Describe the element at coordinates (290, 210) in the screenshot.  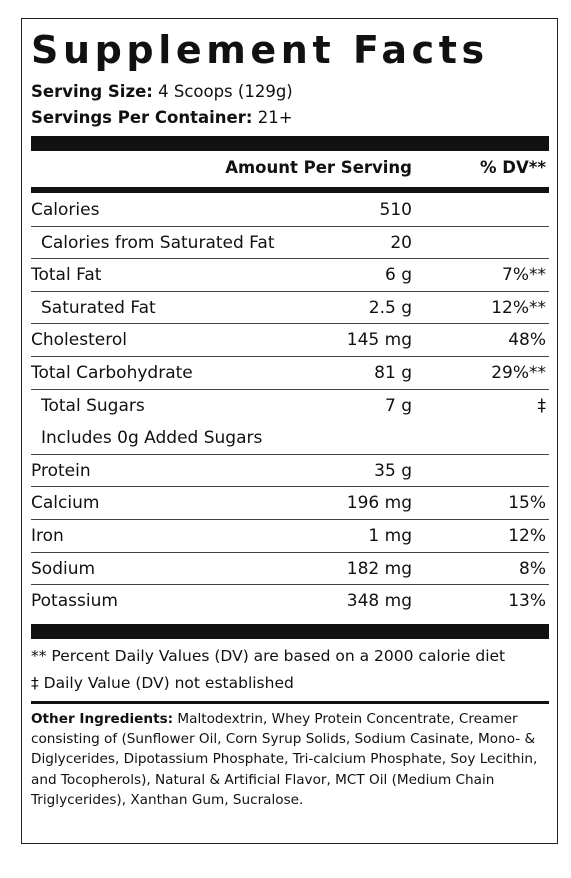
I see `table-row: Calories 510` at that location.